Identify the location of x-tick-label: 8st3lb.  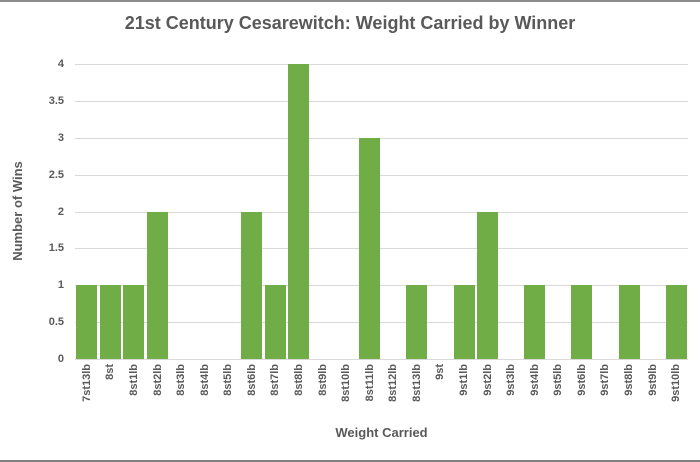
(181, 380).